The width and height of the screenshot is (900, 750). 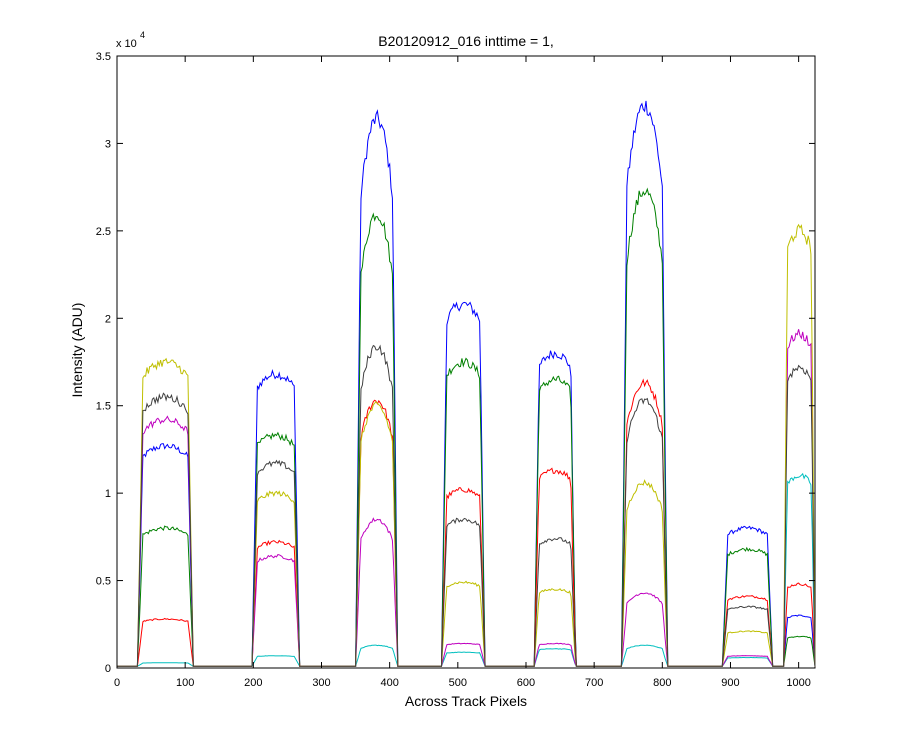 What do you see at coordinates (103, 582) in the screenshot?
I see `y-tick-label: 0.5` at bounding box center [103, 582].